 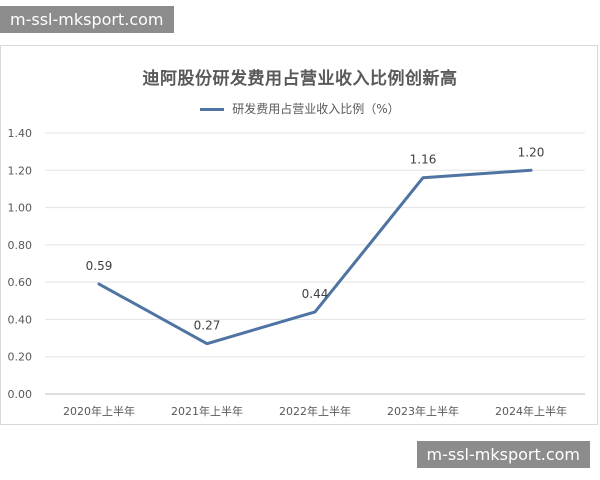 What do you see at coordinates (207, 326) in the screenshot?
I see `data-label: 0.27` at bounding box center [207, 326].